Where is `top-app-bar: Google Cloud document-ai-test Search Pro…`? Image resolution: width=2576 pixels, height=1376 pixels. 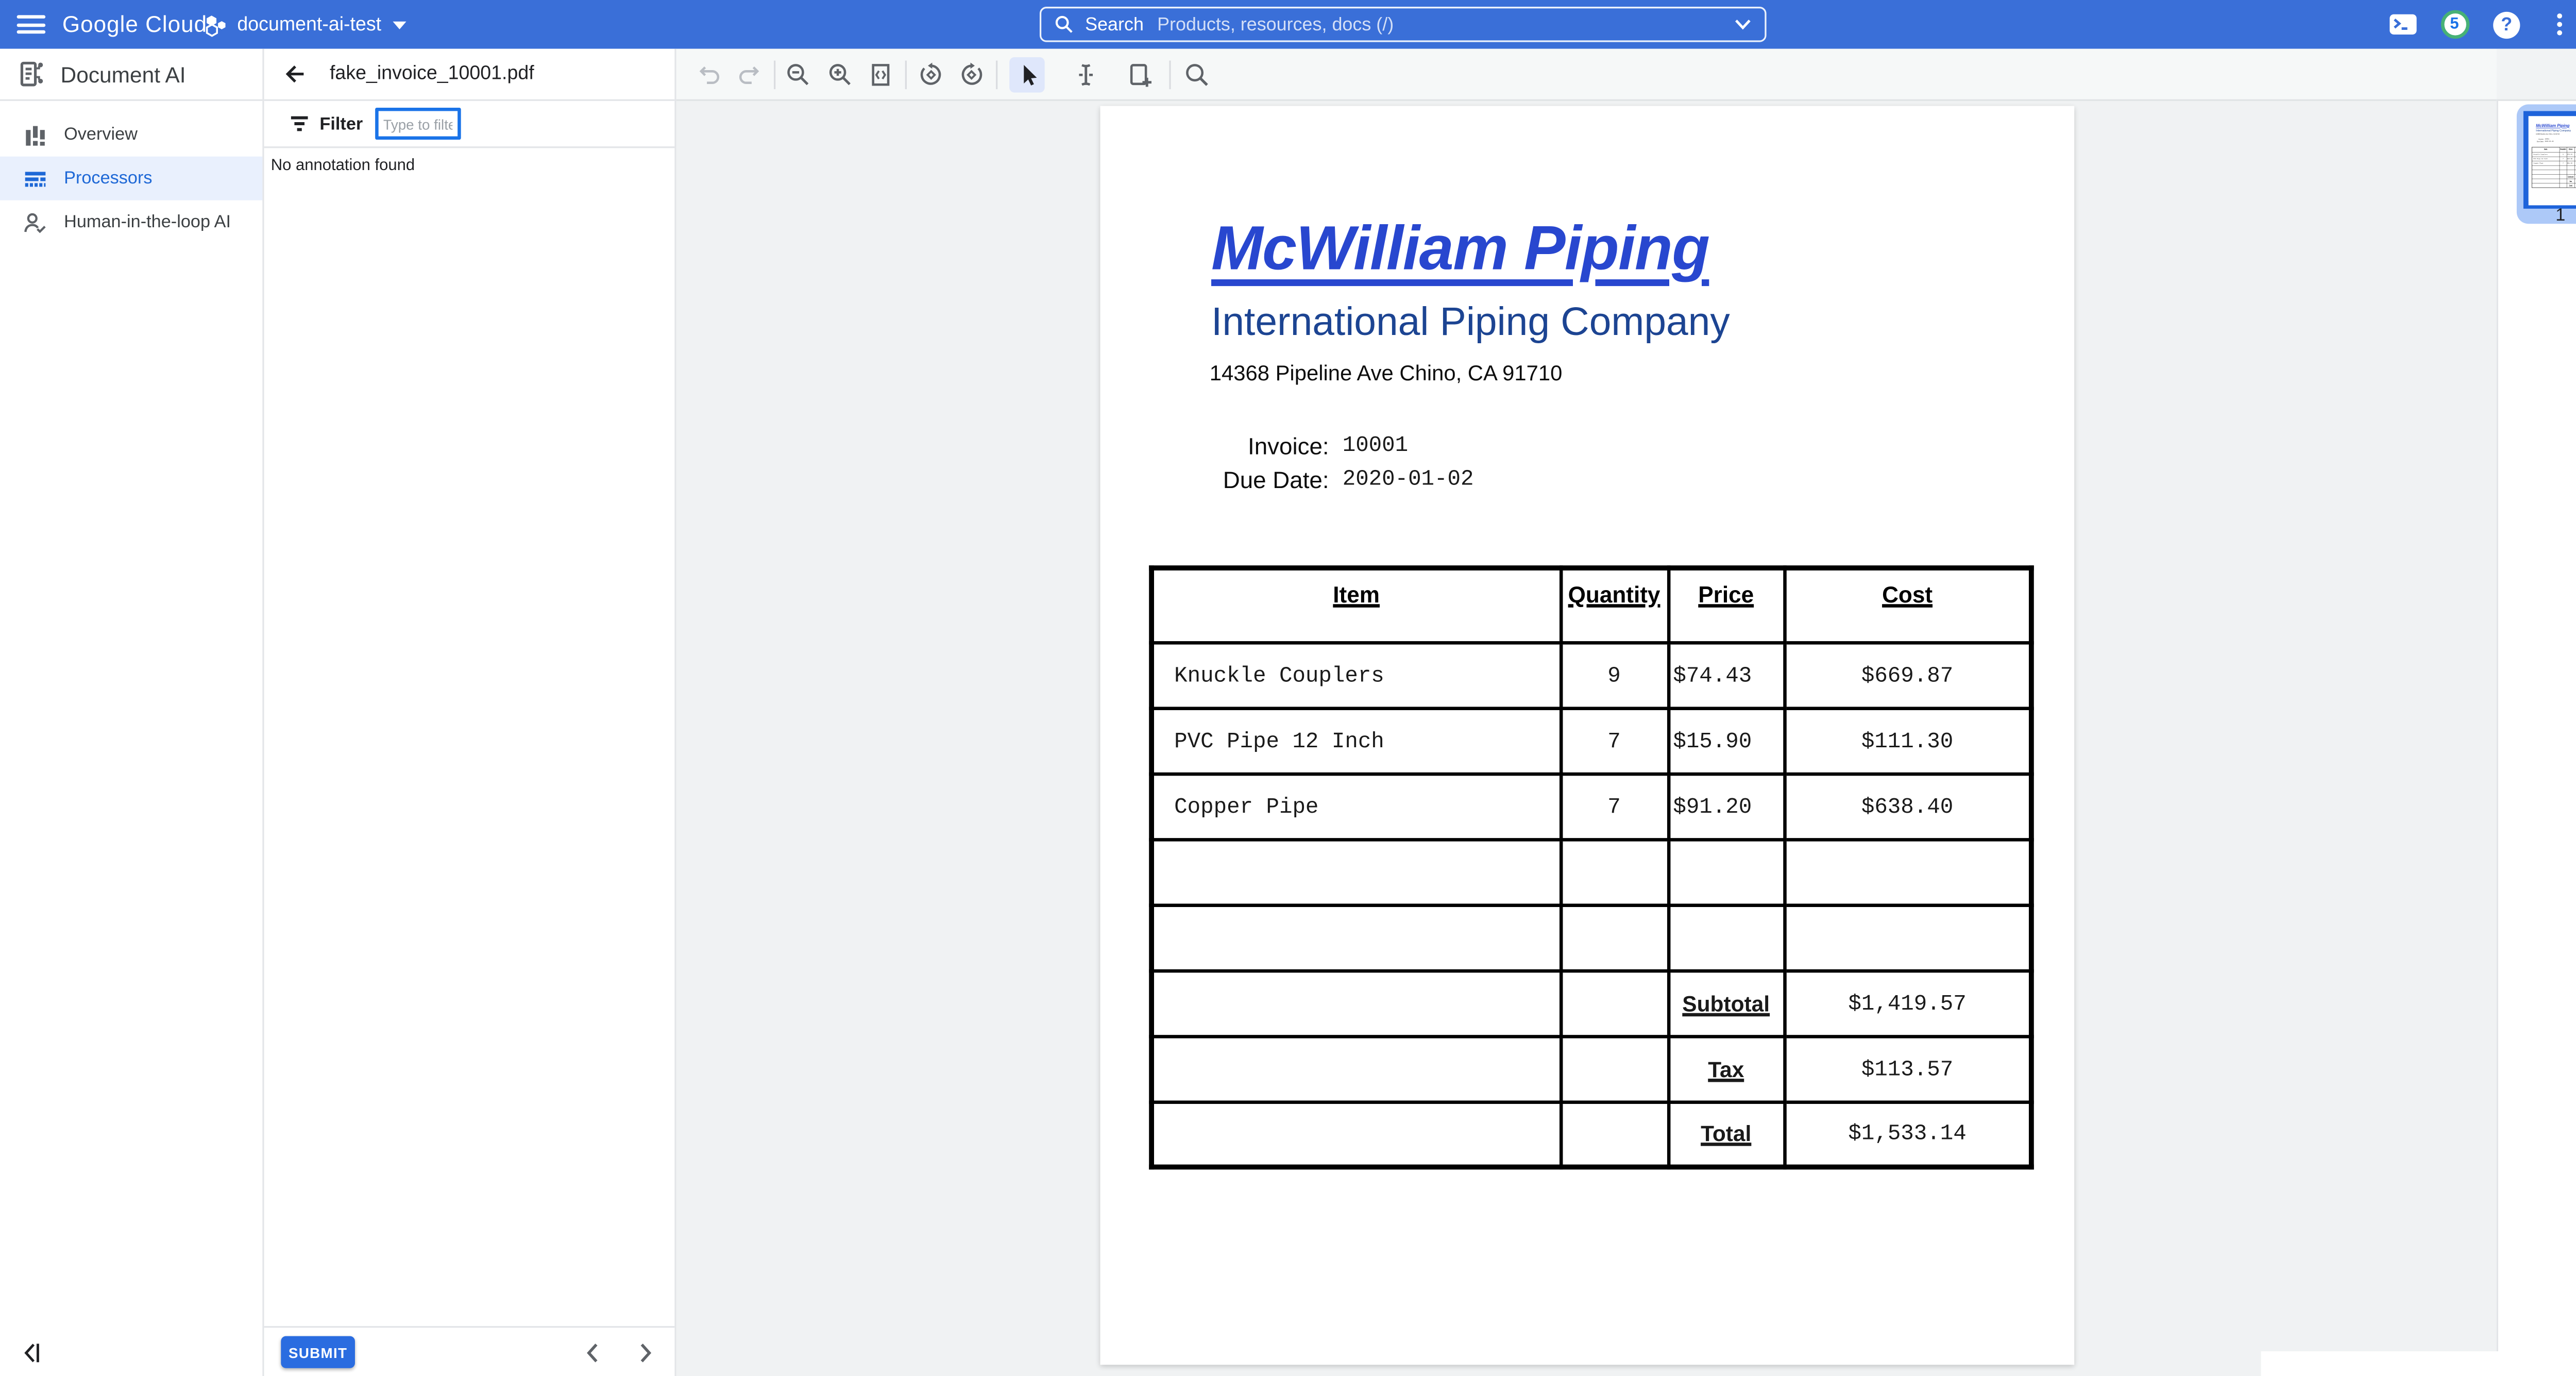
top-app-bar: Google Cloud document-ai-test Search Pro… is located at coordinates (1288, 24).